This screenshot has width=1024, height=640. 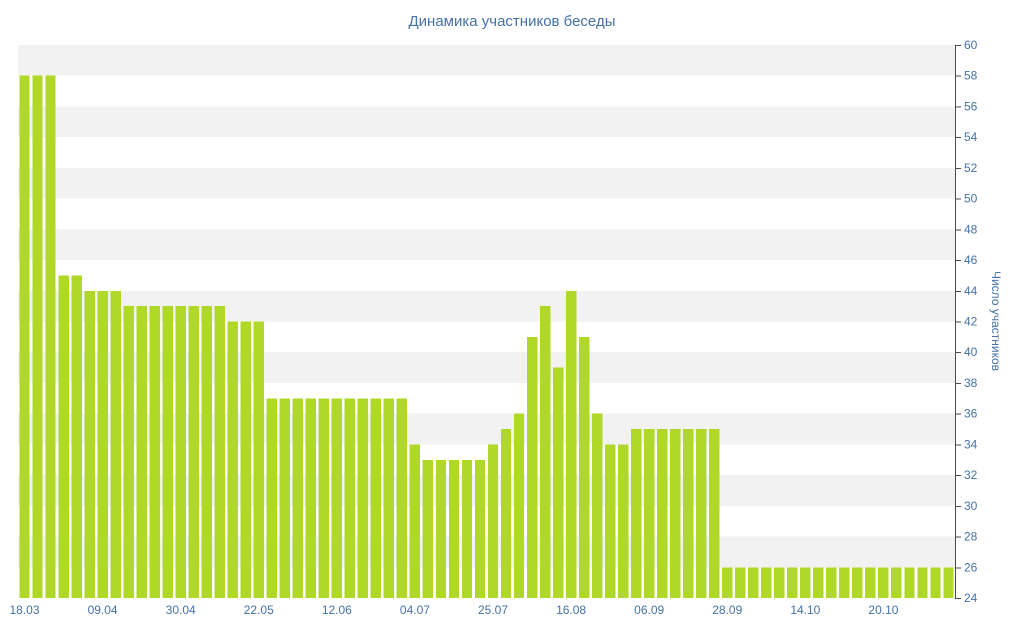 I want to click on y-tick-label: 56, so click(x=971, y=106).